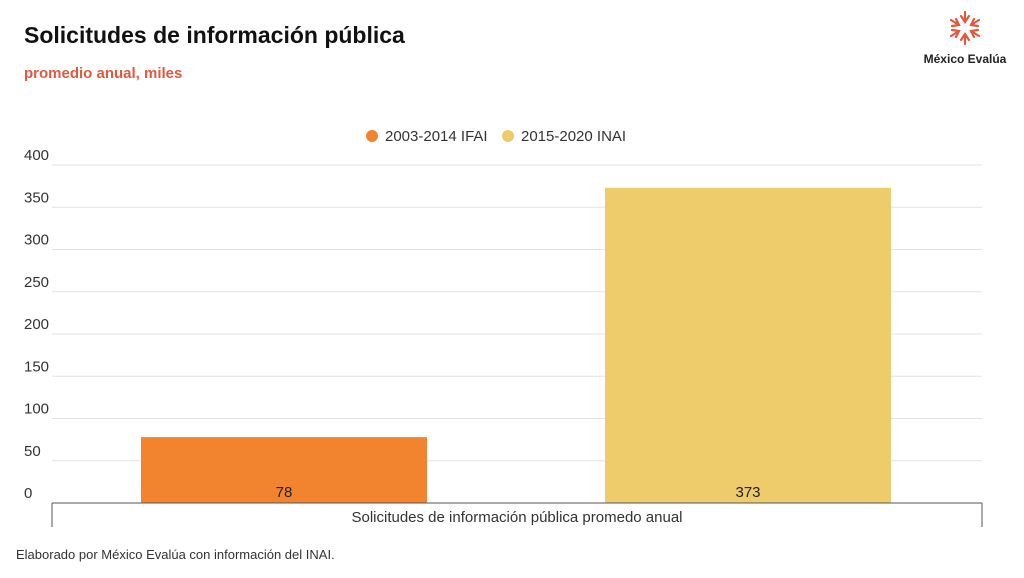 The width and height of the screenshot is (1024, 578). What do you see at coordinates (36, 366) in the screenshot?
I see `y-tick-label: 150` at bounding box center [36, 366].